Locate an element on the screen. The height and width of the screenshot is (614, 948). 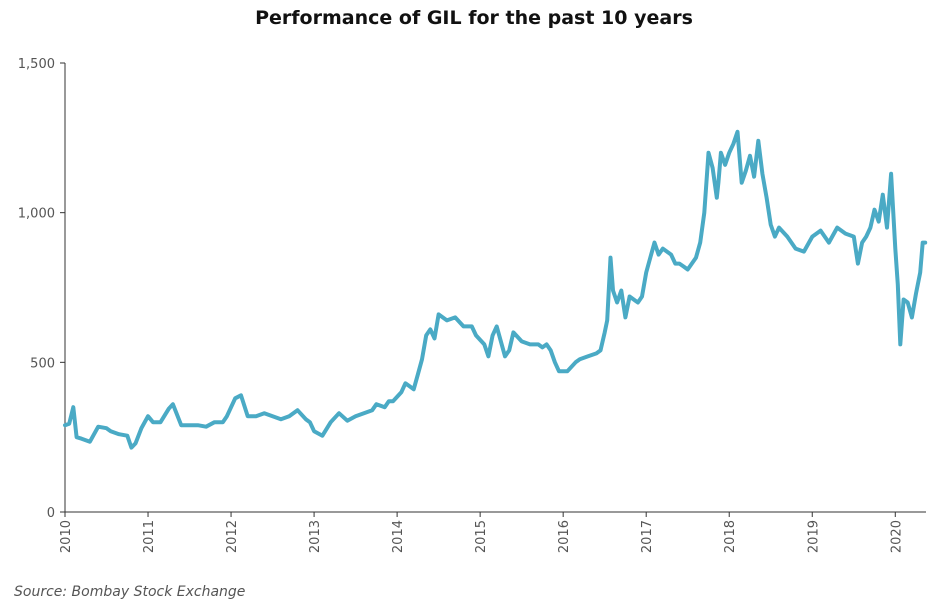
x-tick-label: 2010 is located at coordinates (66, 536).